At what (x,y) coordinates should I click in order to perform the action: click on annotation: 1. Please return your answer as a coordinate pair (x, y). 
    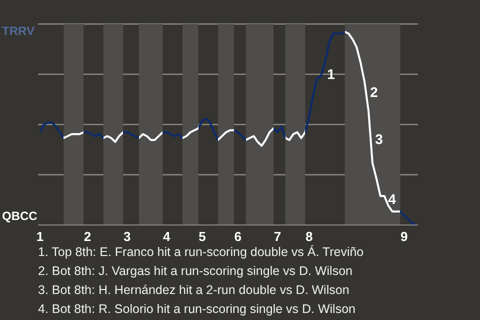
    Looking at the image, I should click on (331, 74).